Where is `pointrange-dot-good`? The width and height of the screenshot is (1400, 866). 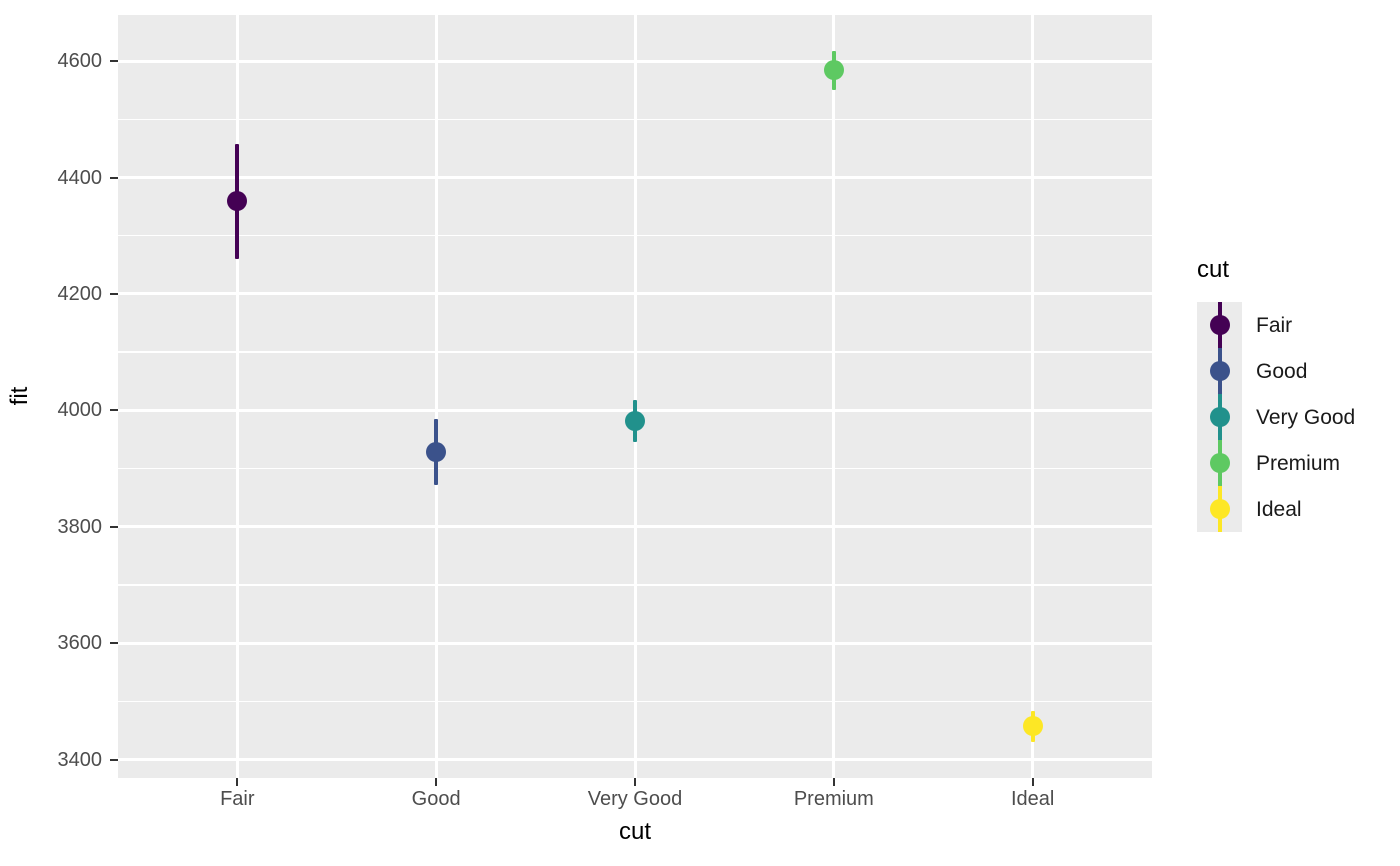 pointrange-dot-good is located at coordinates (436, 451).